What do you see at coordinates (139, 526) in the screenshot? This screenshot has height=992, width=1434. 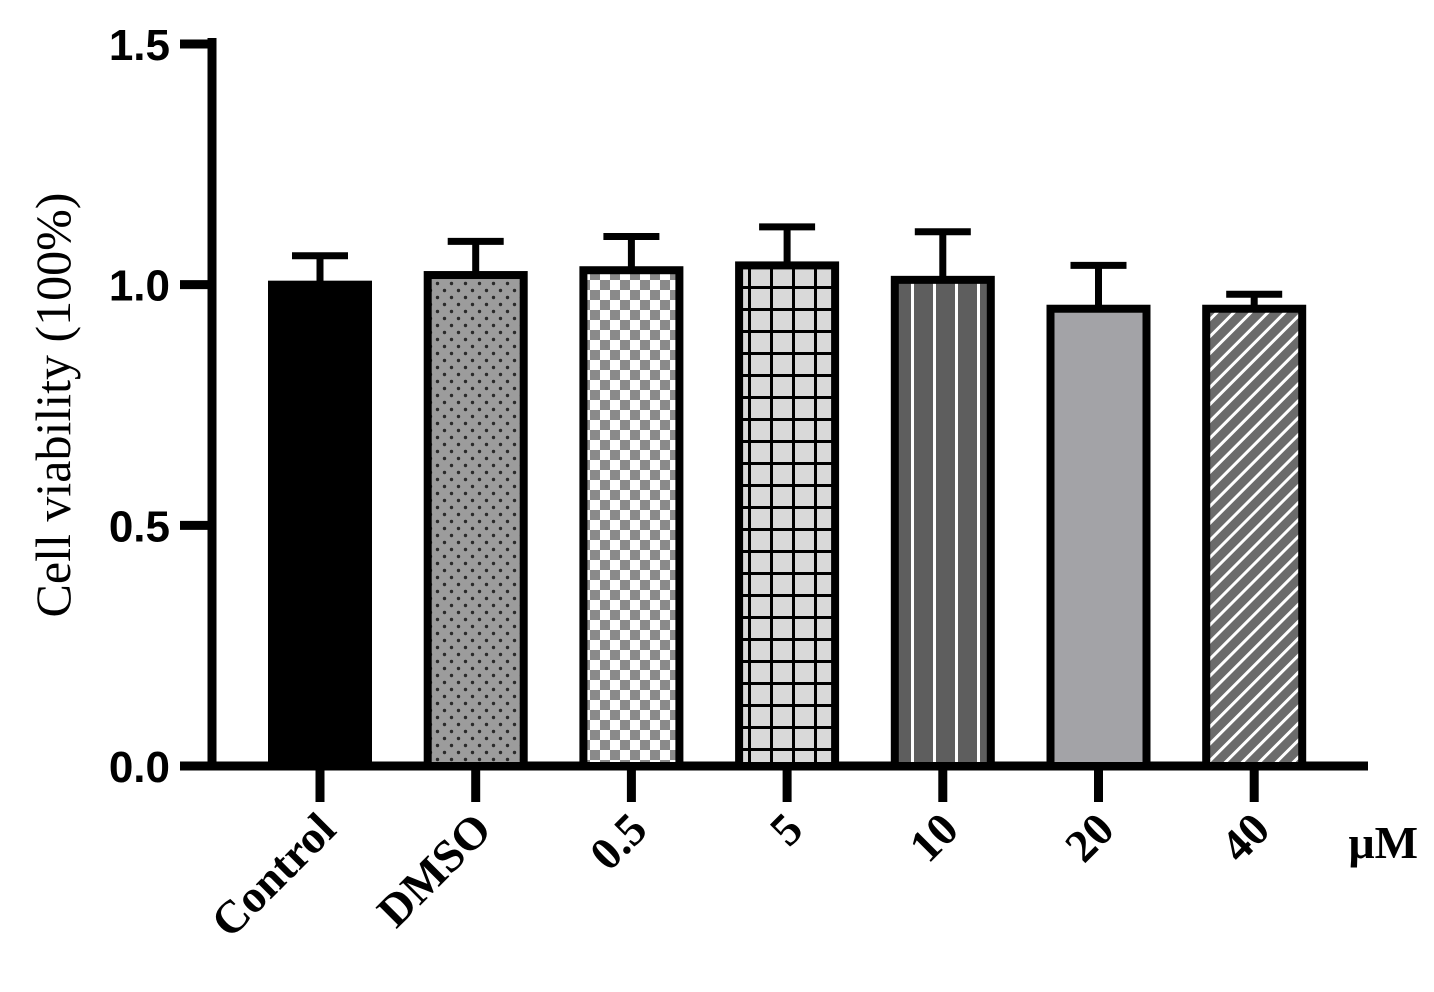 I see `y-tick-label: 0.5` at bounding box center [139, 526].